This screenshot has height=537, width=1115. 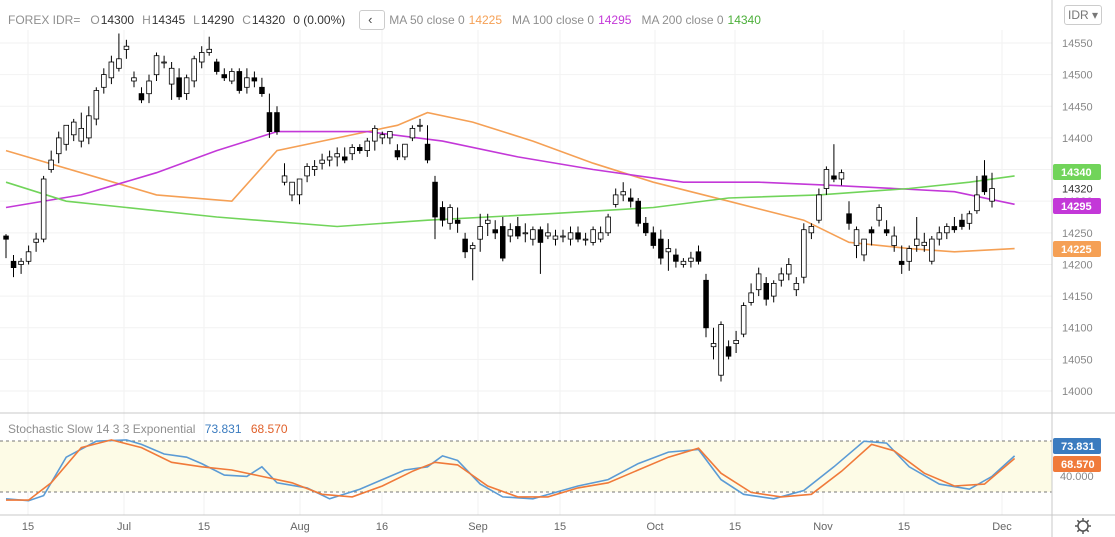 I want to click on currency-button: IDR ▾, so click(x=1083, y=15).